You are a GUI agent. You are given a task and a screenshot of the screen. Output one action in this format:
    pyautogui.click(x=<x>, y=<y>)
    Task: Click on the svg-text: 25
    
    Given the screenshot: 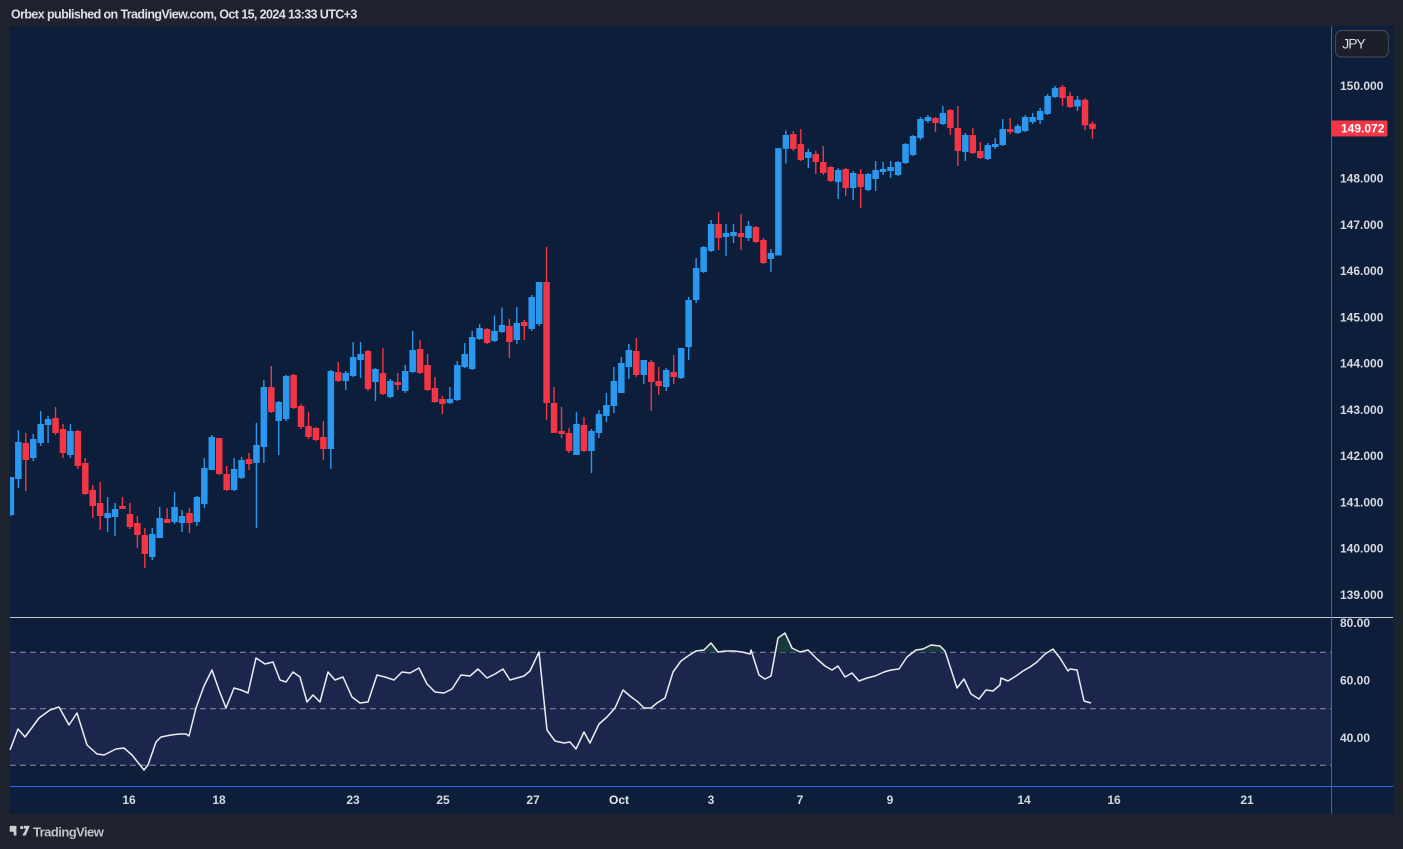 What is the action you would take?
    pyautogui.click(x=443, y=800)
    